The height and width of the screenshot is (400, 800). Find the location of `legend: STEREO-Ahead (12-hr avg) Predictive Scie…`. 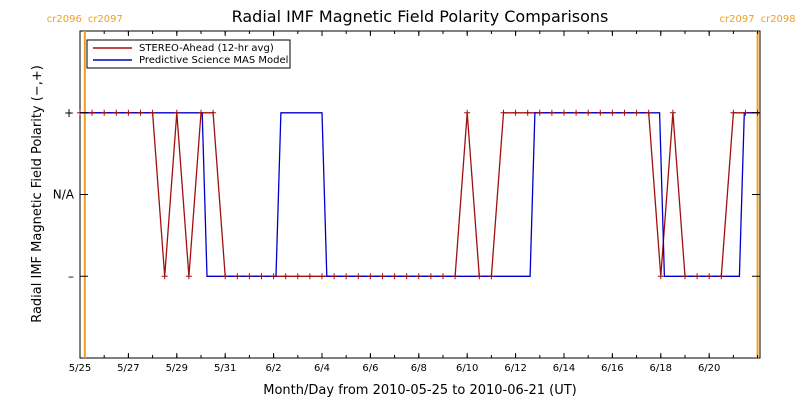

legend: STEREO-Ahead (12-hr avg) Predictive Scie… is located at coordinates (188, 54).